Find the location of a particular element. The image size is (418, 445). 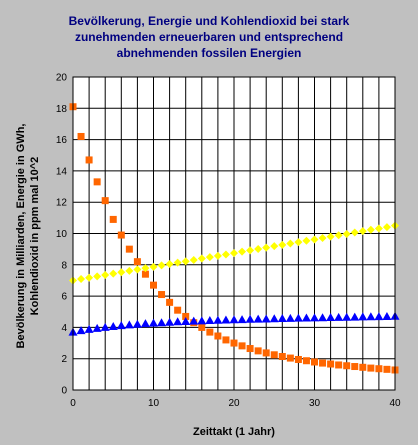

y-tick-label: 0 is located at coordinates (64, 391).